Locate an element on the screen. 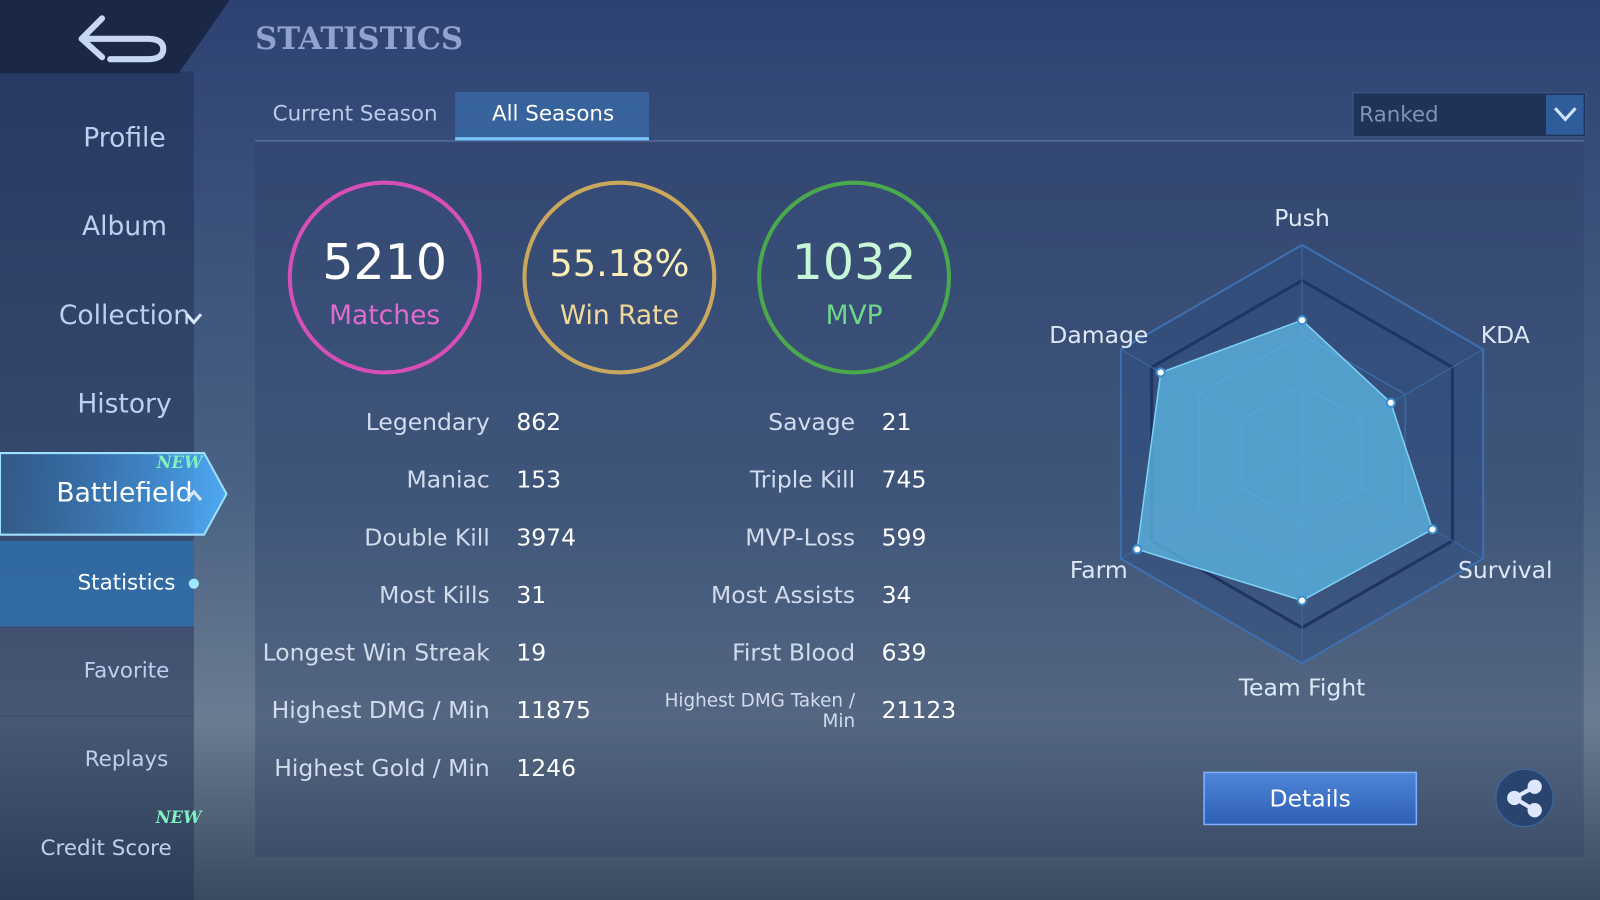 The width and height of the screenshot is (1600, 900). back-button is located at coordinates (122, 39).